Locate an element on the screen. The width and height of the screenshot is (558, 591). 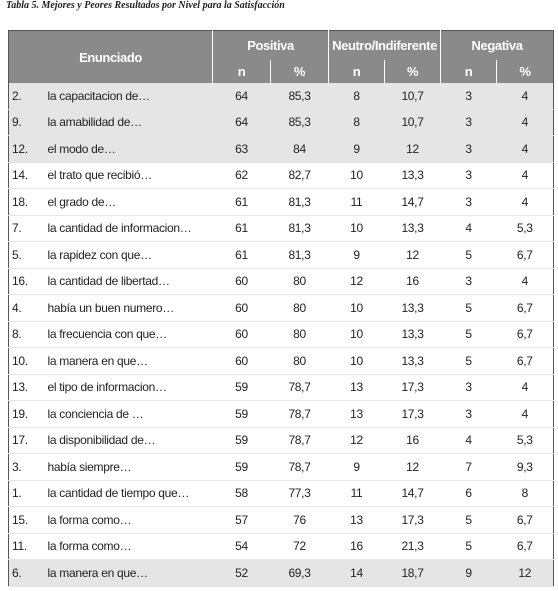
item-number: 7. is located at coordinates (27, 228).